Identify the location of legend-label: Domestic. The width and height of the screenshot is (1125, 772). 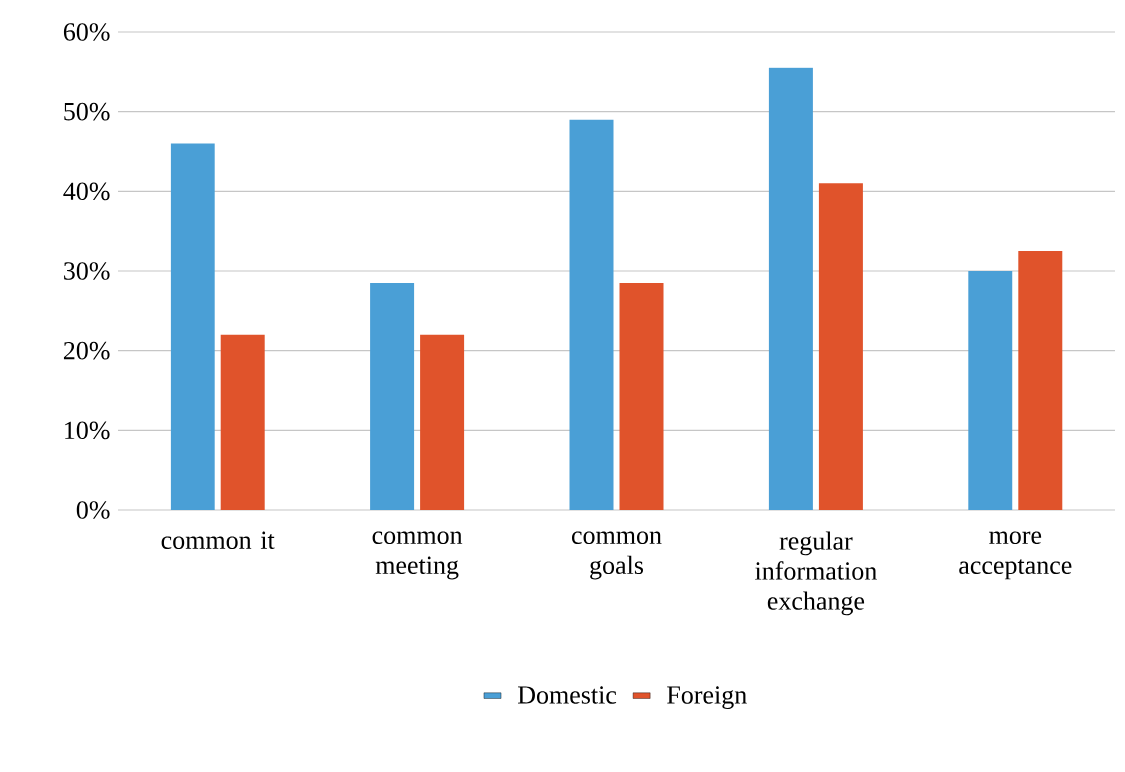
(567, 695).